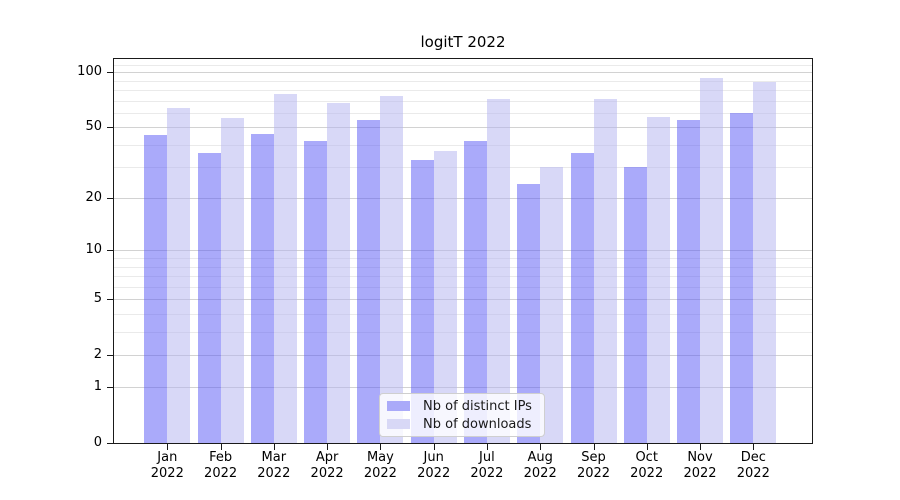 This screenshot has height=500, width=900. I want to click on x-tick-label-jan: Jan 2022, so click(167, 466).